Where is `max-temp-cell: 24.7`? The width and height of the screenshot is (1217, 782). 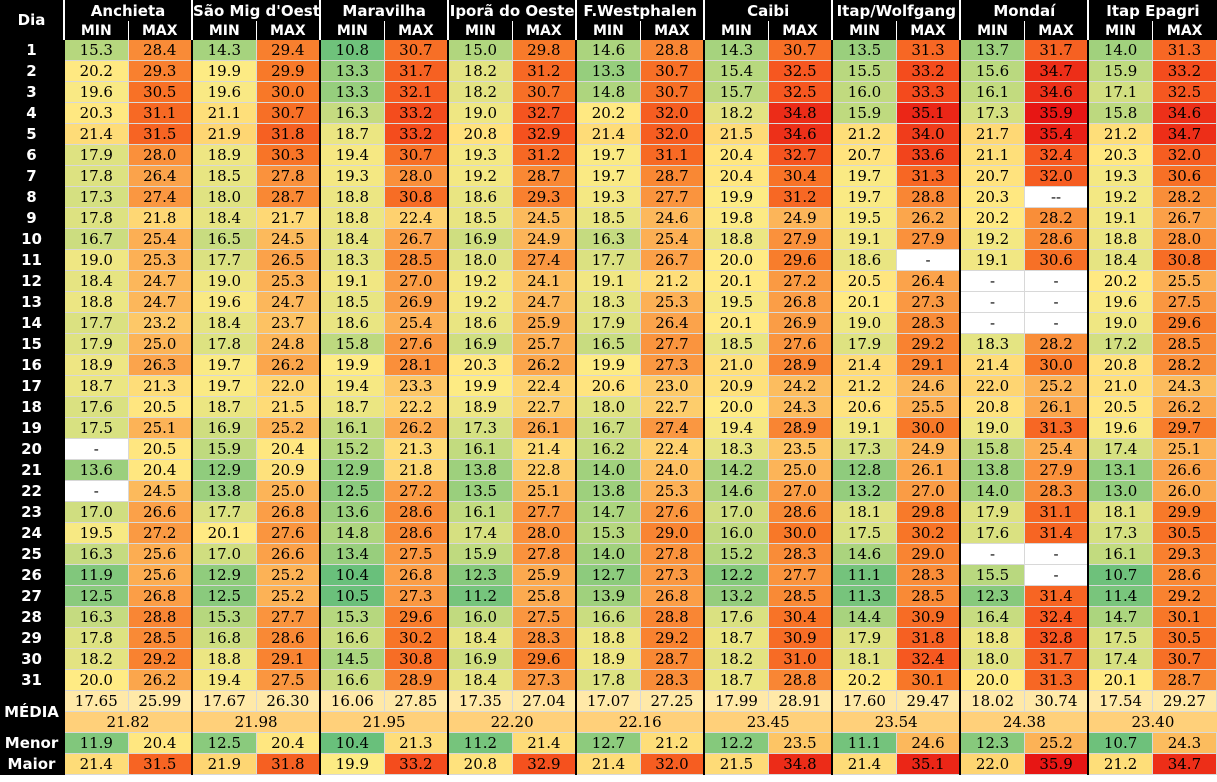
max-temp-cell: 24.7 is located at coordinates (544, 302).